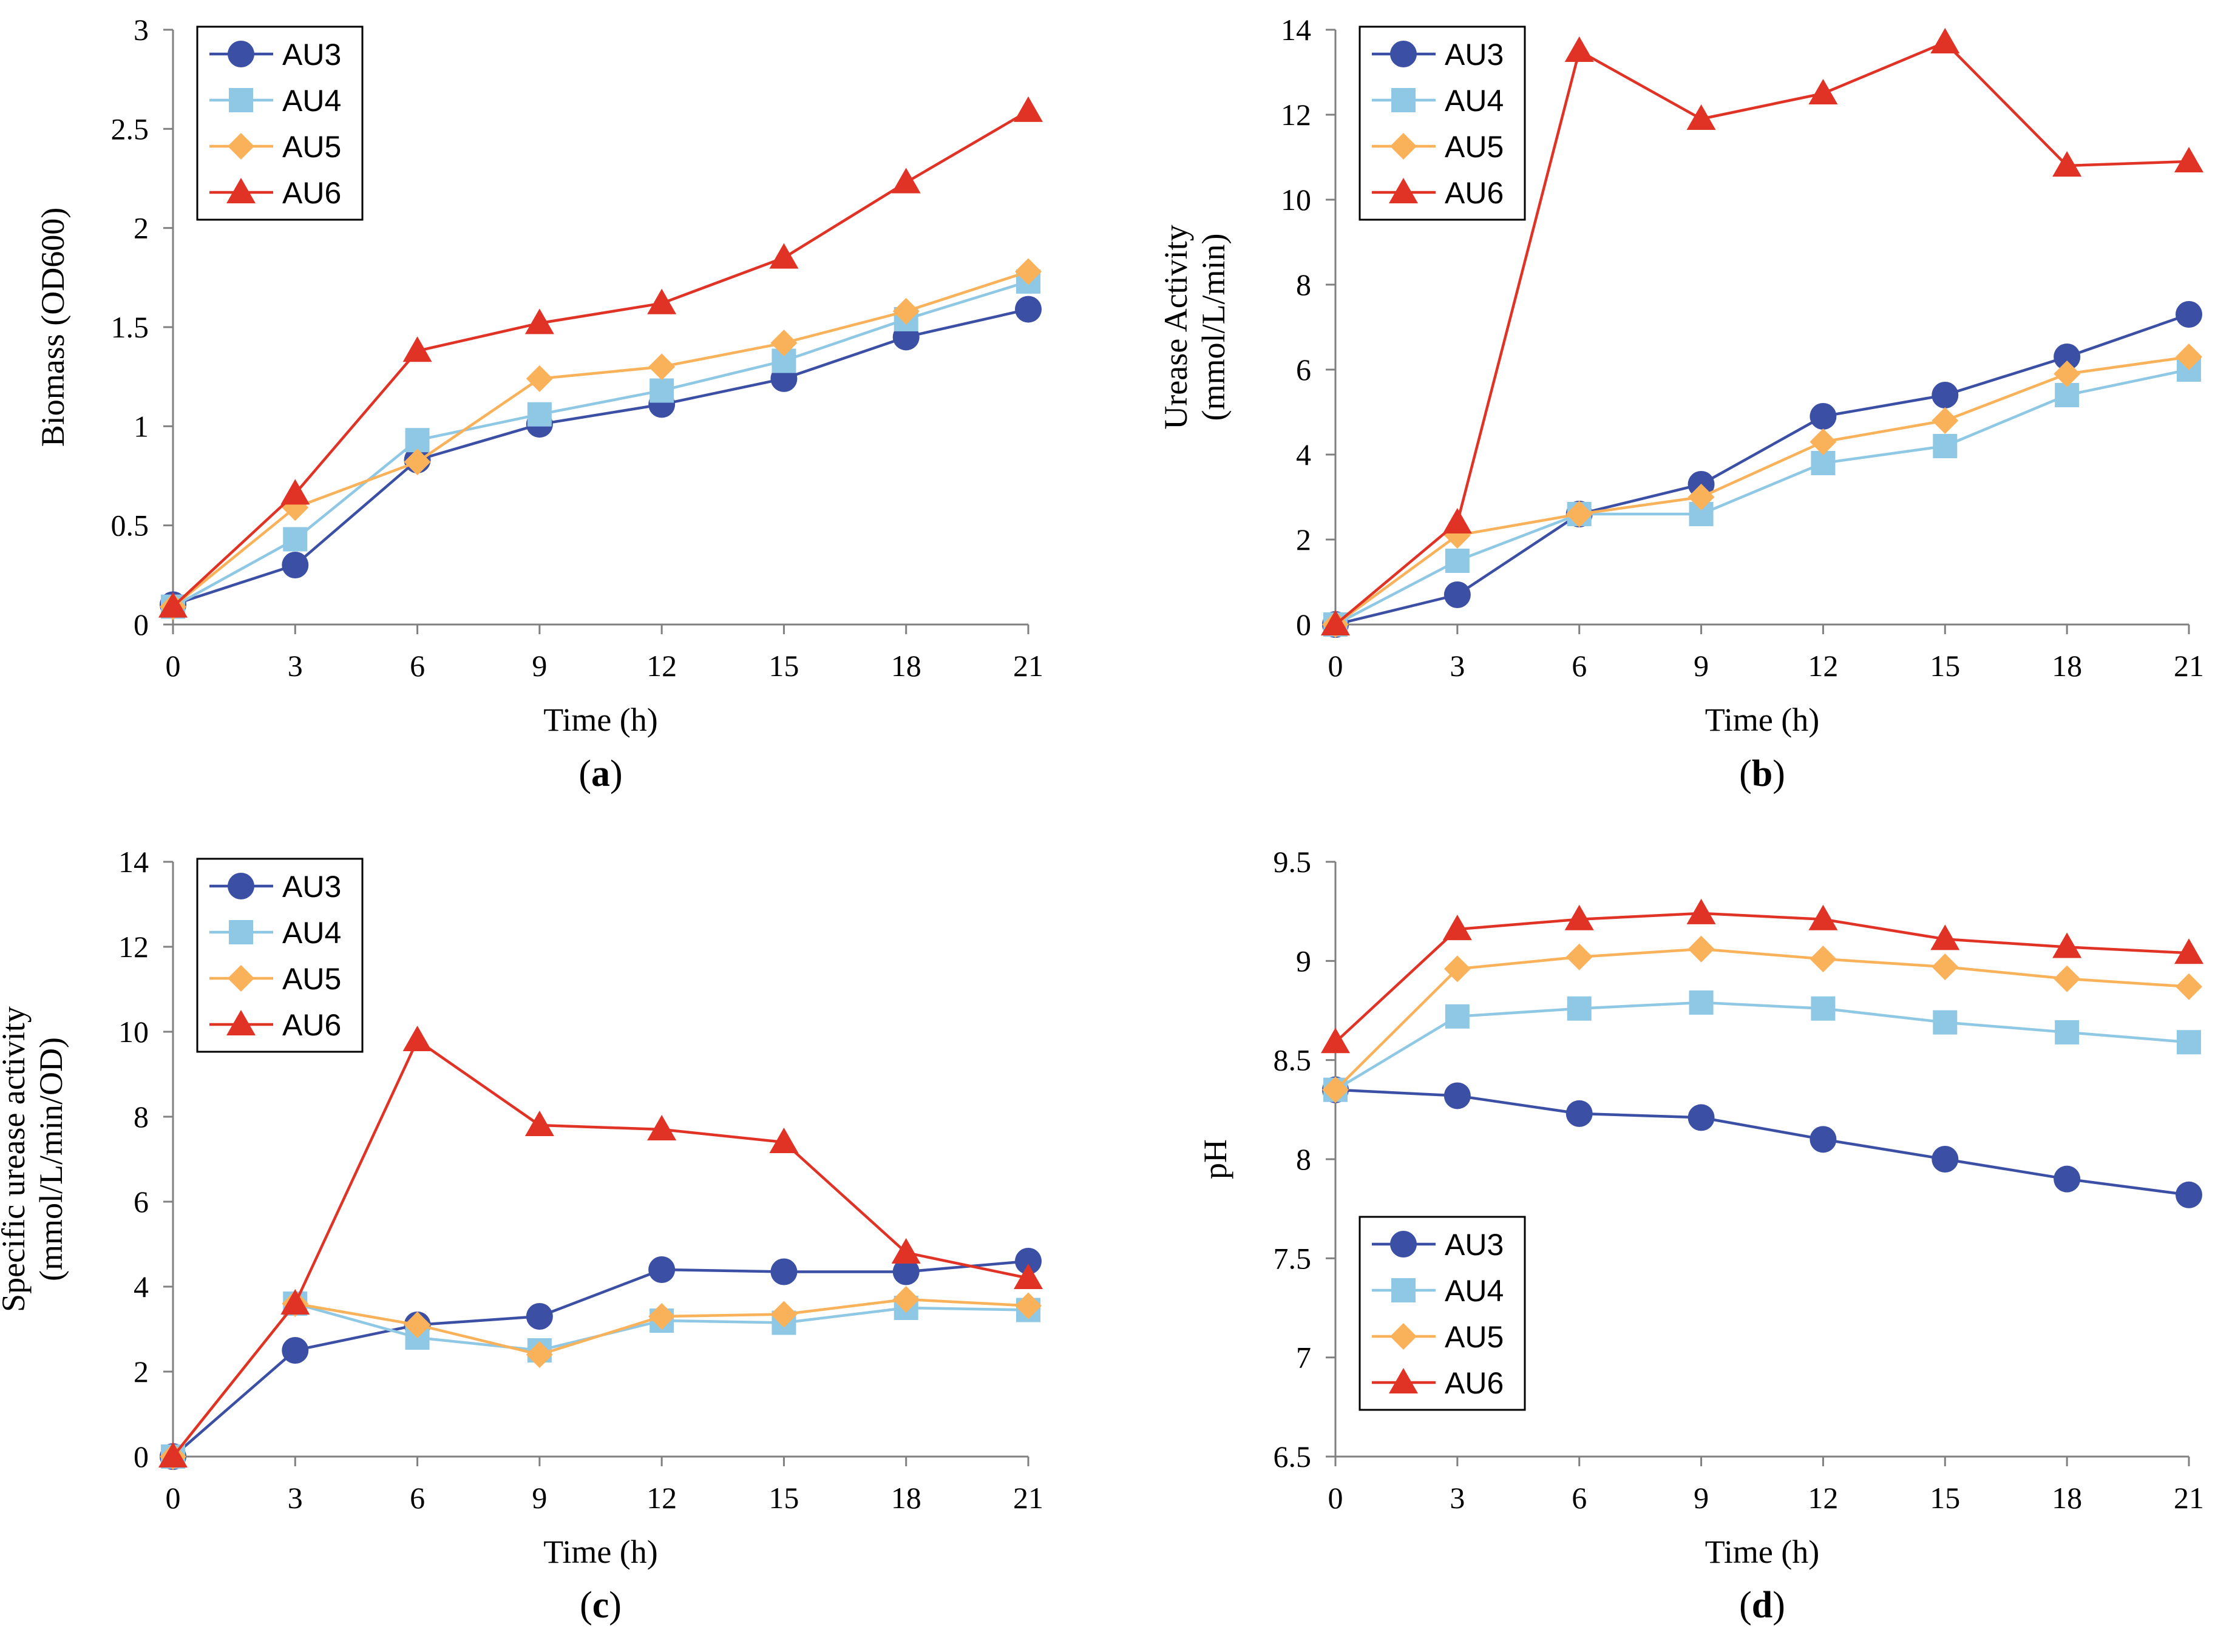  I want to click on x-tick-label: 12, so click(662, 1498).